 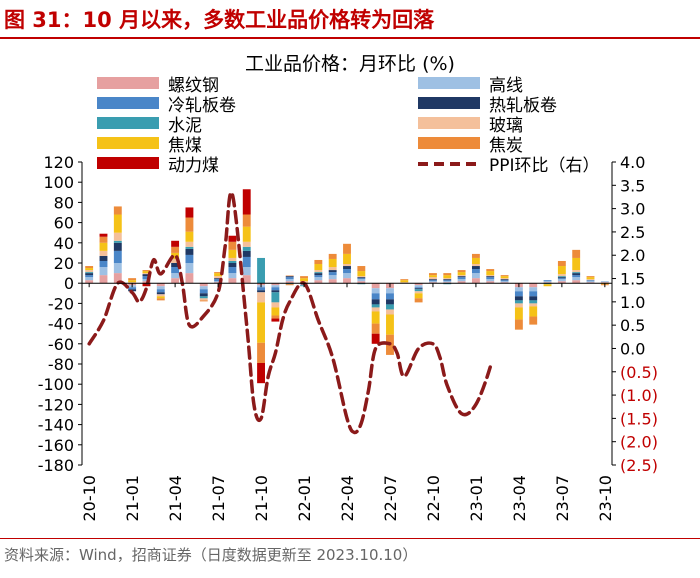 I want to click on legend-label: PPI环比（右）, so click(x=544, y=166).